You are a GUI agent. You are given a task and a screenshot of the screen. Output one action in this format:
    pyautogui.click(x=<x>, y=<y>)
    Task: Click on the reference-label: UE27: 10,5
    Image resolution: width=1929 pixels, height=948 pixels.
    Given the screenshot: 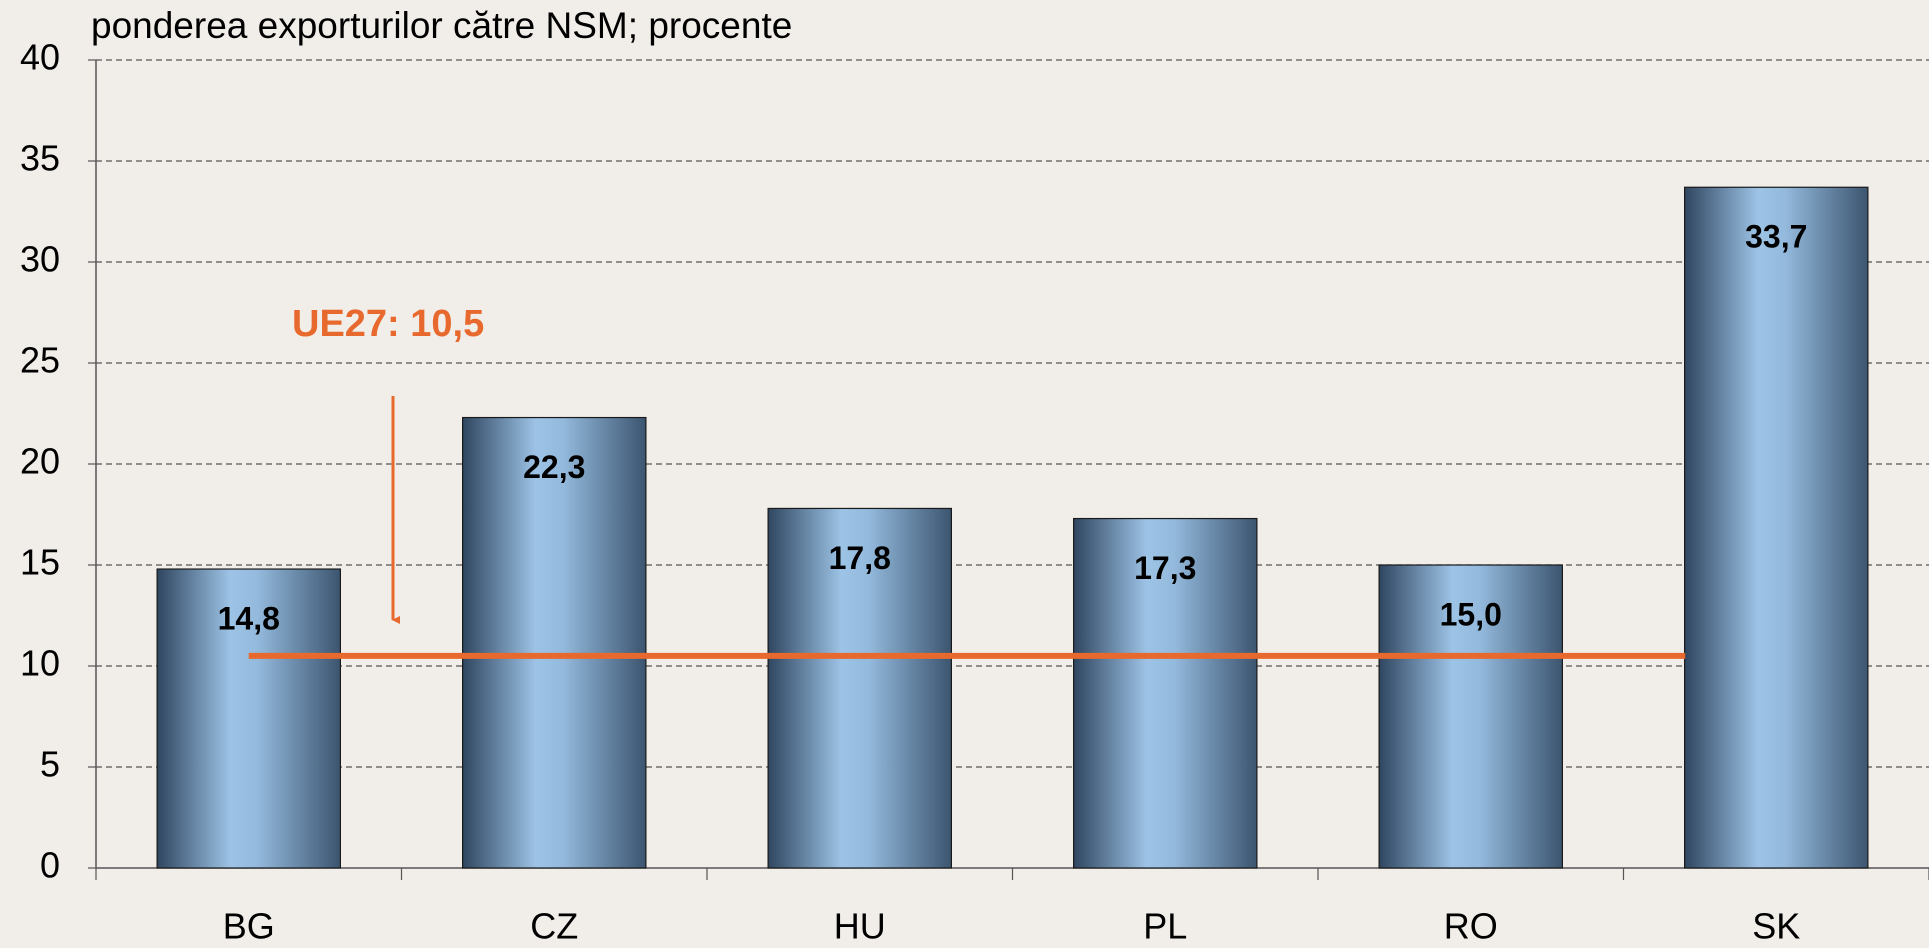 What is the action you would take?
    pyautogui.click(x=388, y=324)
    